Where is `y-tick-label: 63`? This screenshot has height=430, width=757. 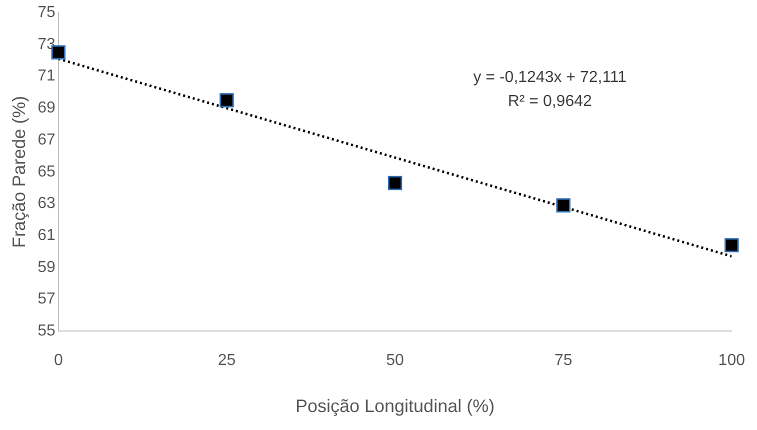
y-tick-label: 63 is located at coordinates (47, 203).